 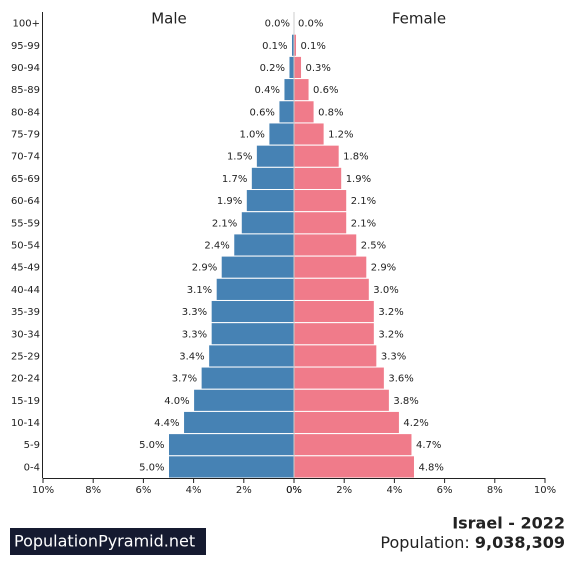 I want to click on x-tick-label: 0%, so click(x=294, y=490).